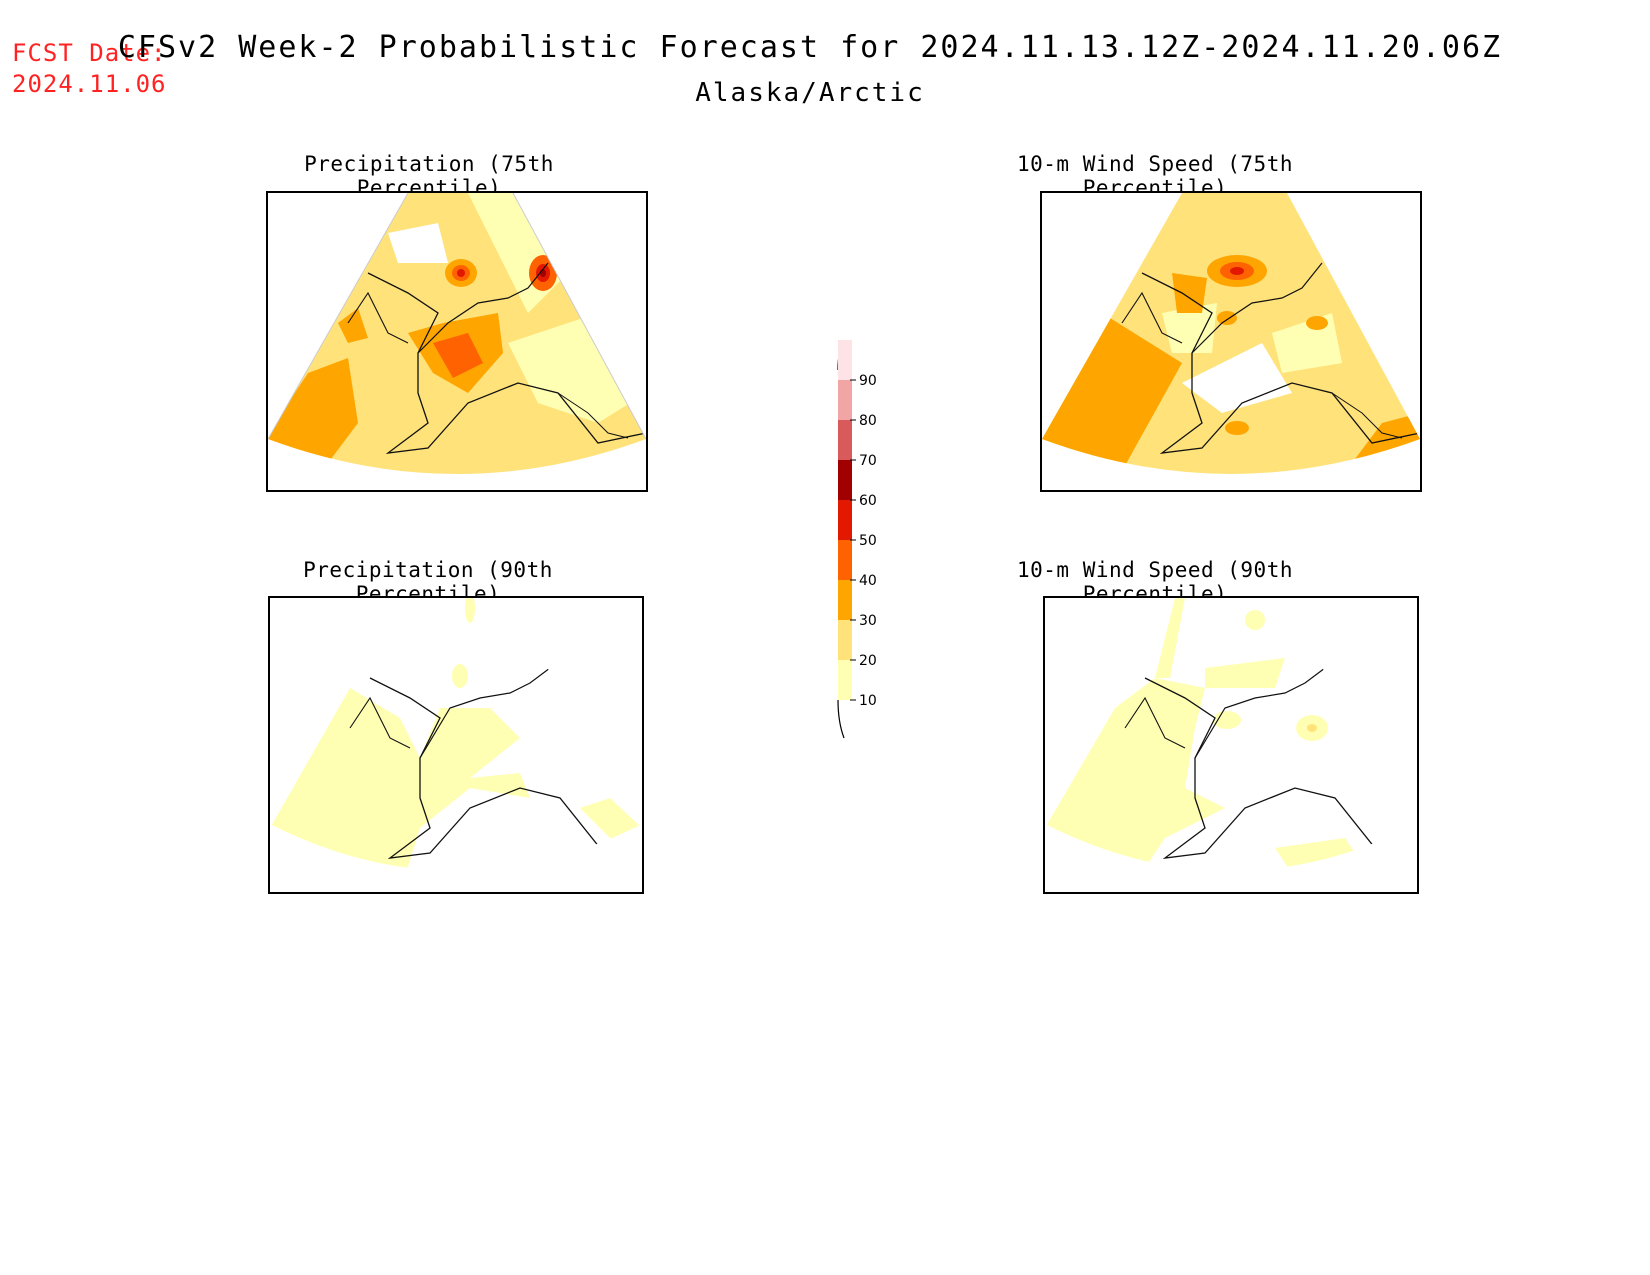  I want to click on probability-legend: 10 20 30 40 50 60 70 80 90, so click(855, 542).